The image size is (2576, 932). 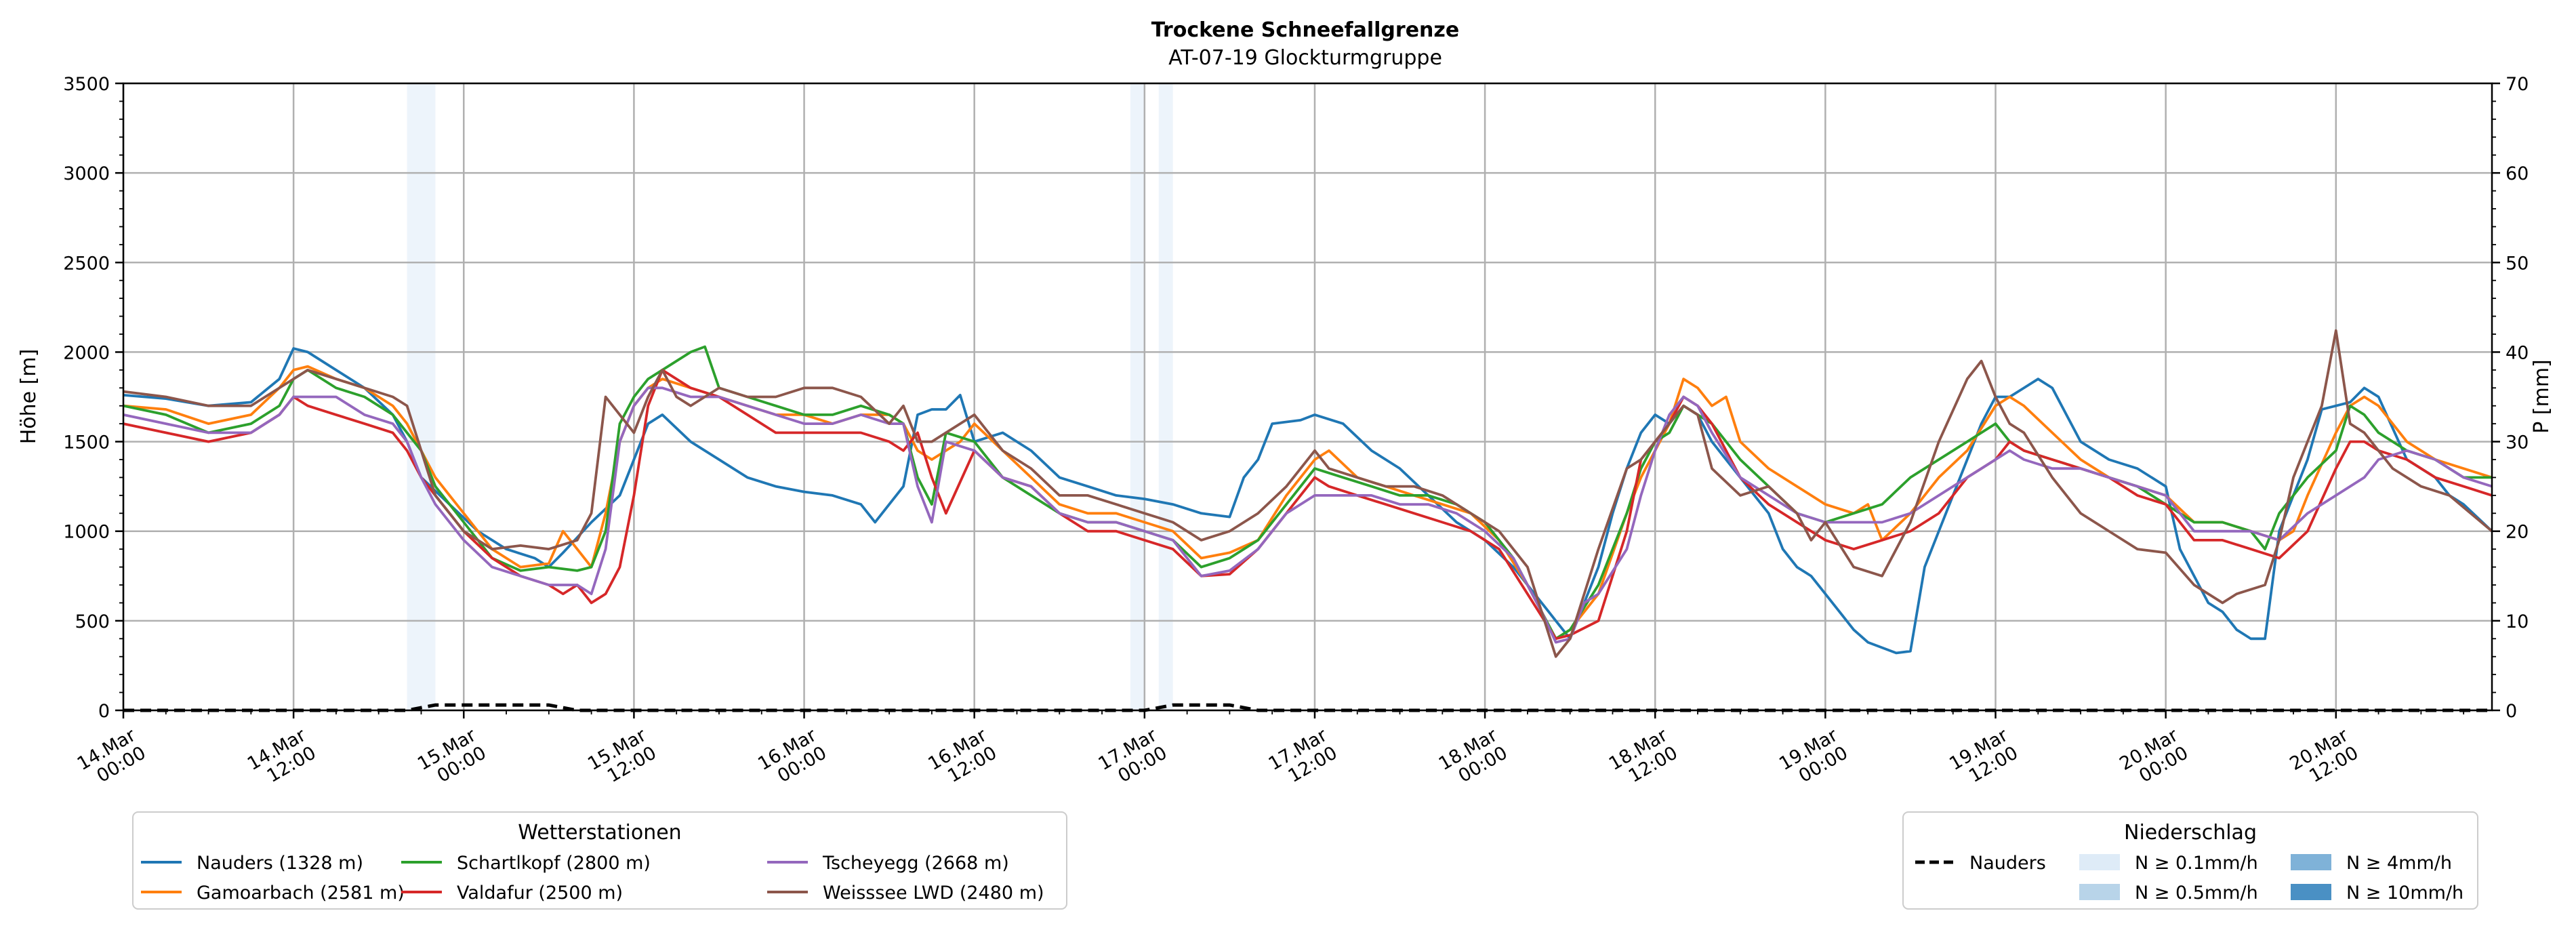 What do you see at coordinates (540, 893) in the screenshot?
I see `legend-station-label-3: Valdafur (2500 m)` at bounding box center [540, 893].